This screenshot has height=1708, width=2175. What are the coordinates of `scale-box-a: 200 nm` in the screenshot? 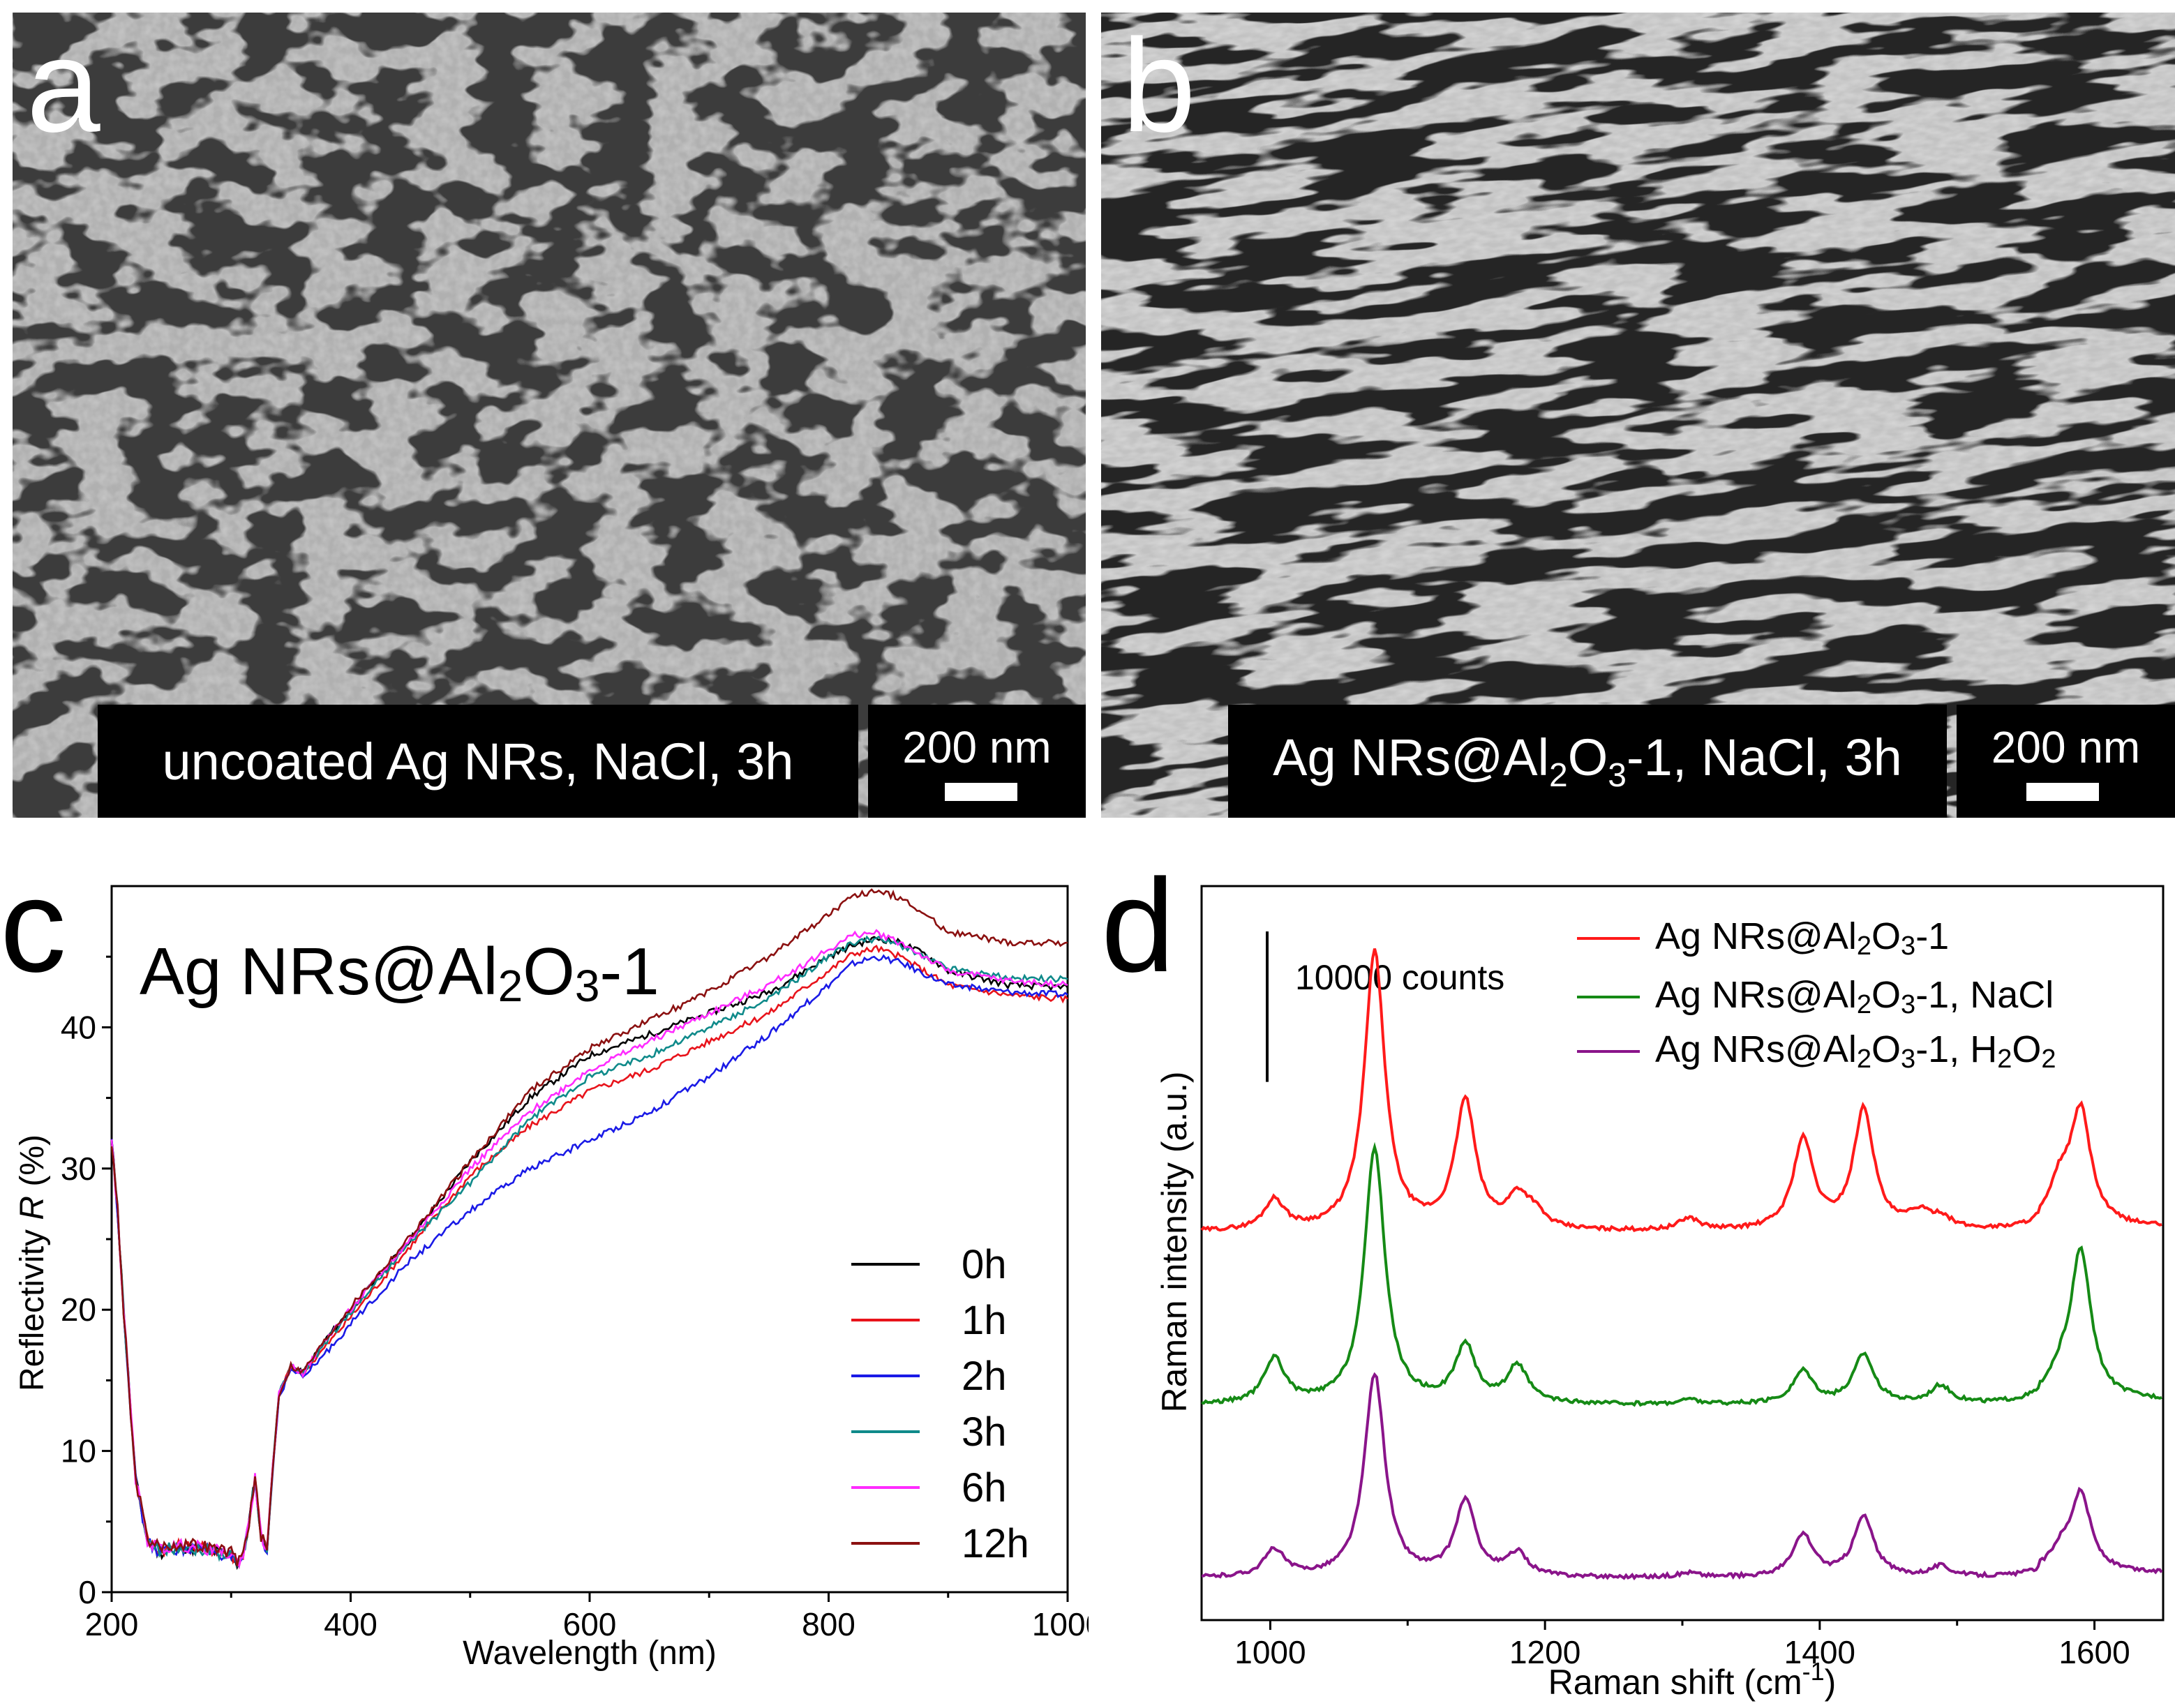 It's located at (977, 761).